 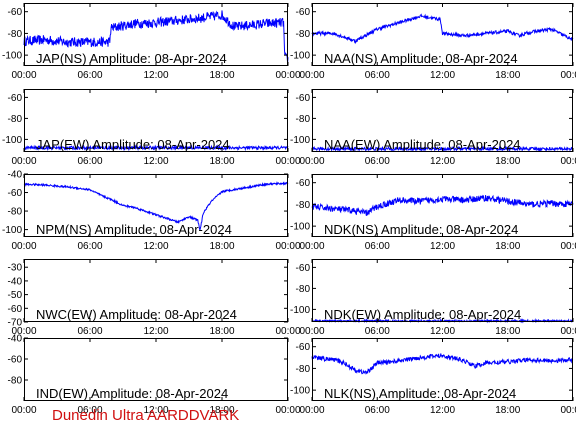 I want to click on panel-title: JAP(EW) Amplitude: 08-Apr-2024, so click(x=133, y=144).